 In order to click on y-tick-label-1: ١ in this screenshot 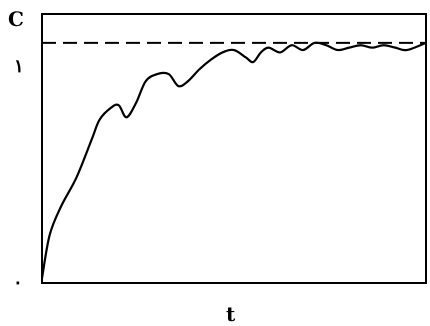, I will do `click(19, 66)`.